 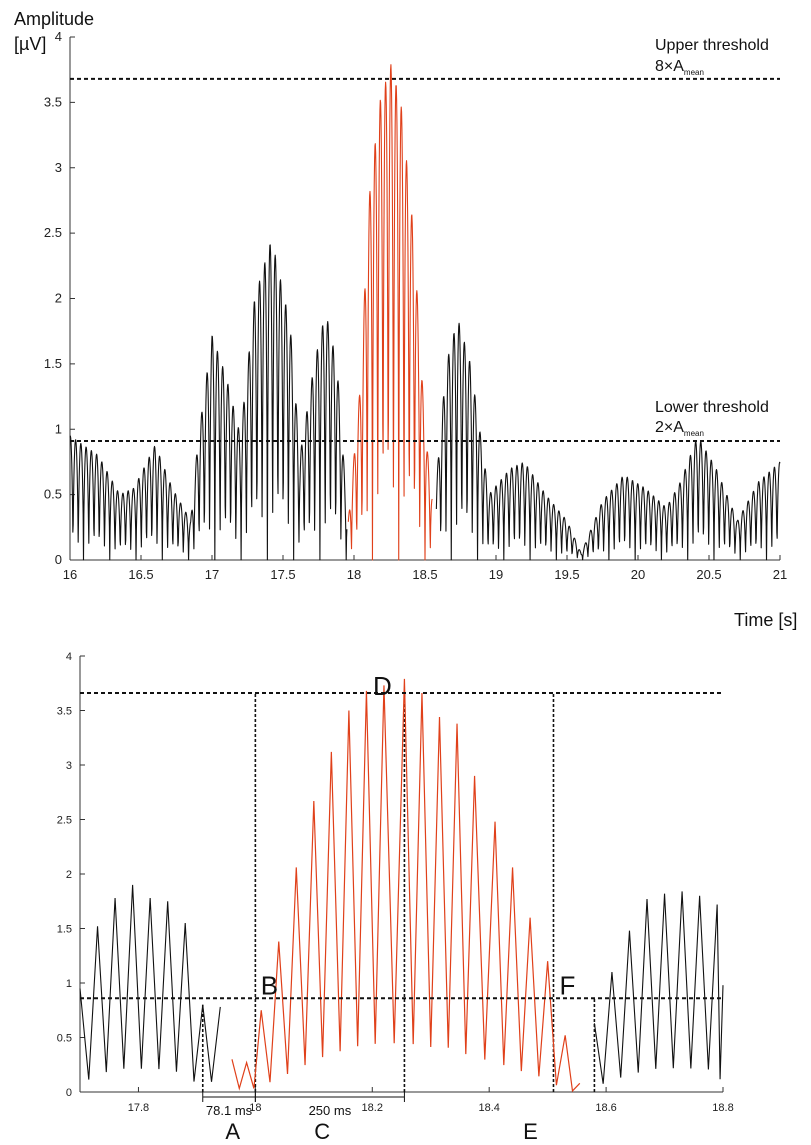 What do you see at coordinates (382, 686) in the screenshot?
I see `marker-d: D` at bounding box center [382, 686].